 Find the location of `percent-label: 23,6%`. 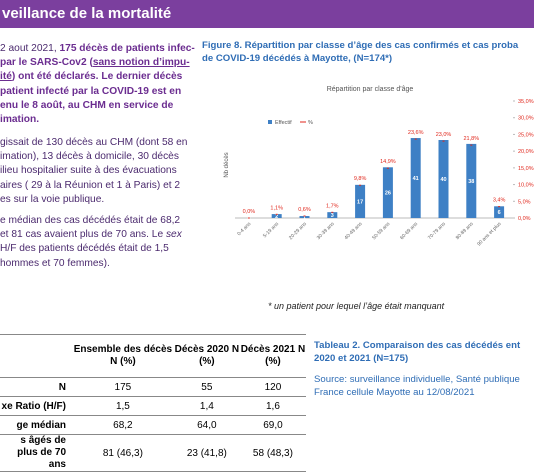

percent-label: 23,6% is located at coordinates (416, 133).